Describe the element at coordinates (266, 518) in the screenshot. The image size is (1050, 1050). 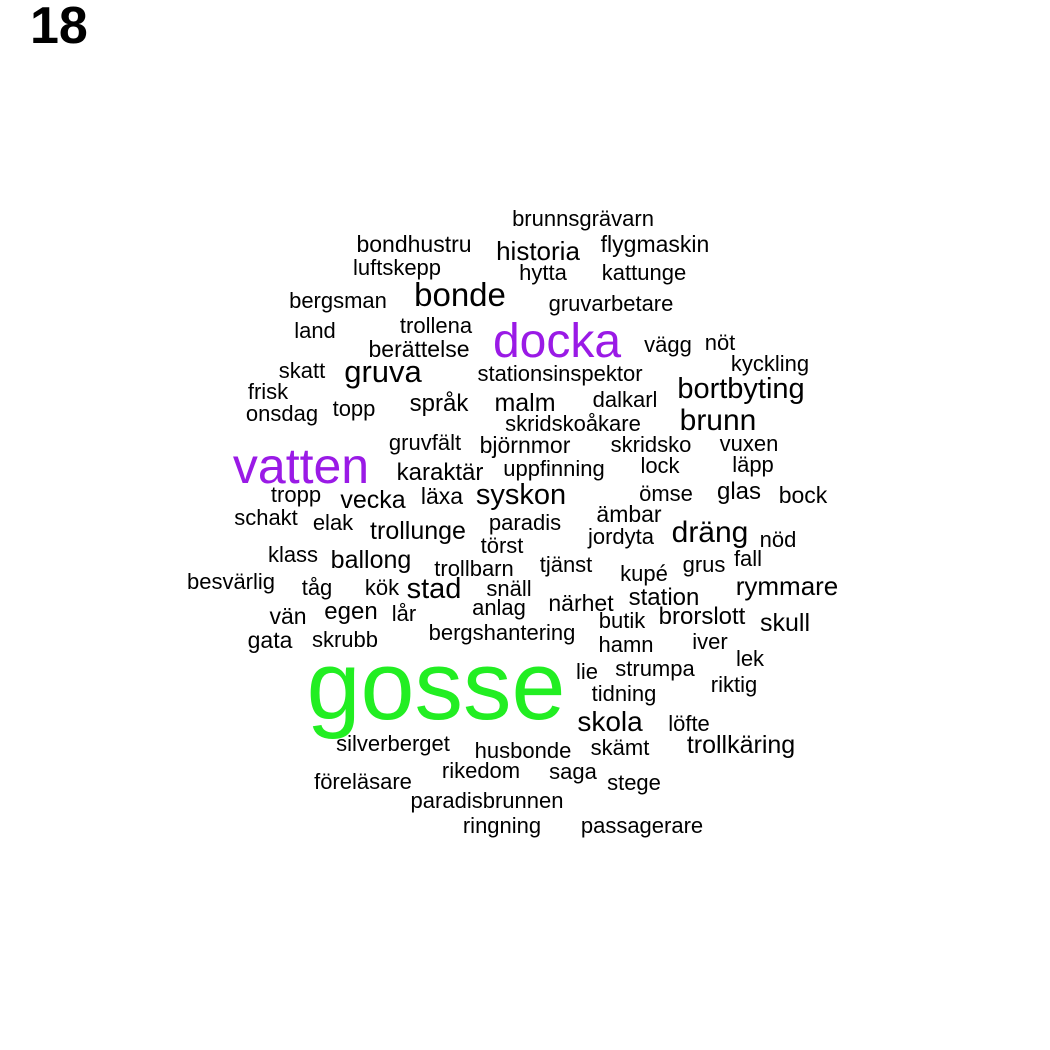
I see `word-46: schakt` at that location.